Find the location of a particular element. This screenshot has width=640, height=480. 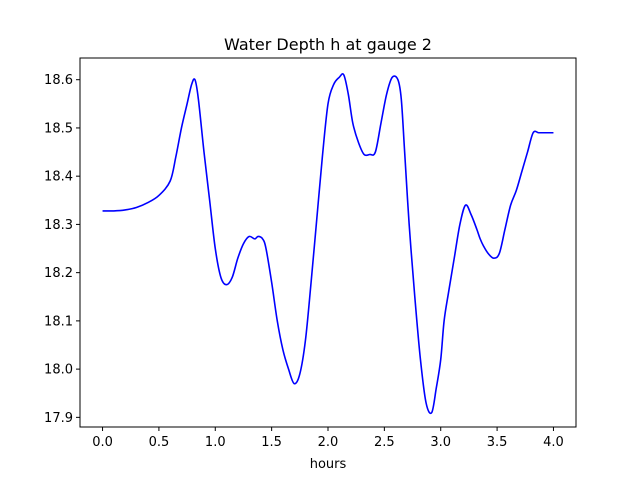

y-tick-label: 17.9 is located at coordinates (58, 418).